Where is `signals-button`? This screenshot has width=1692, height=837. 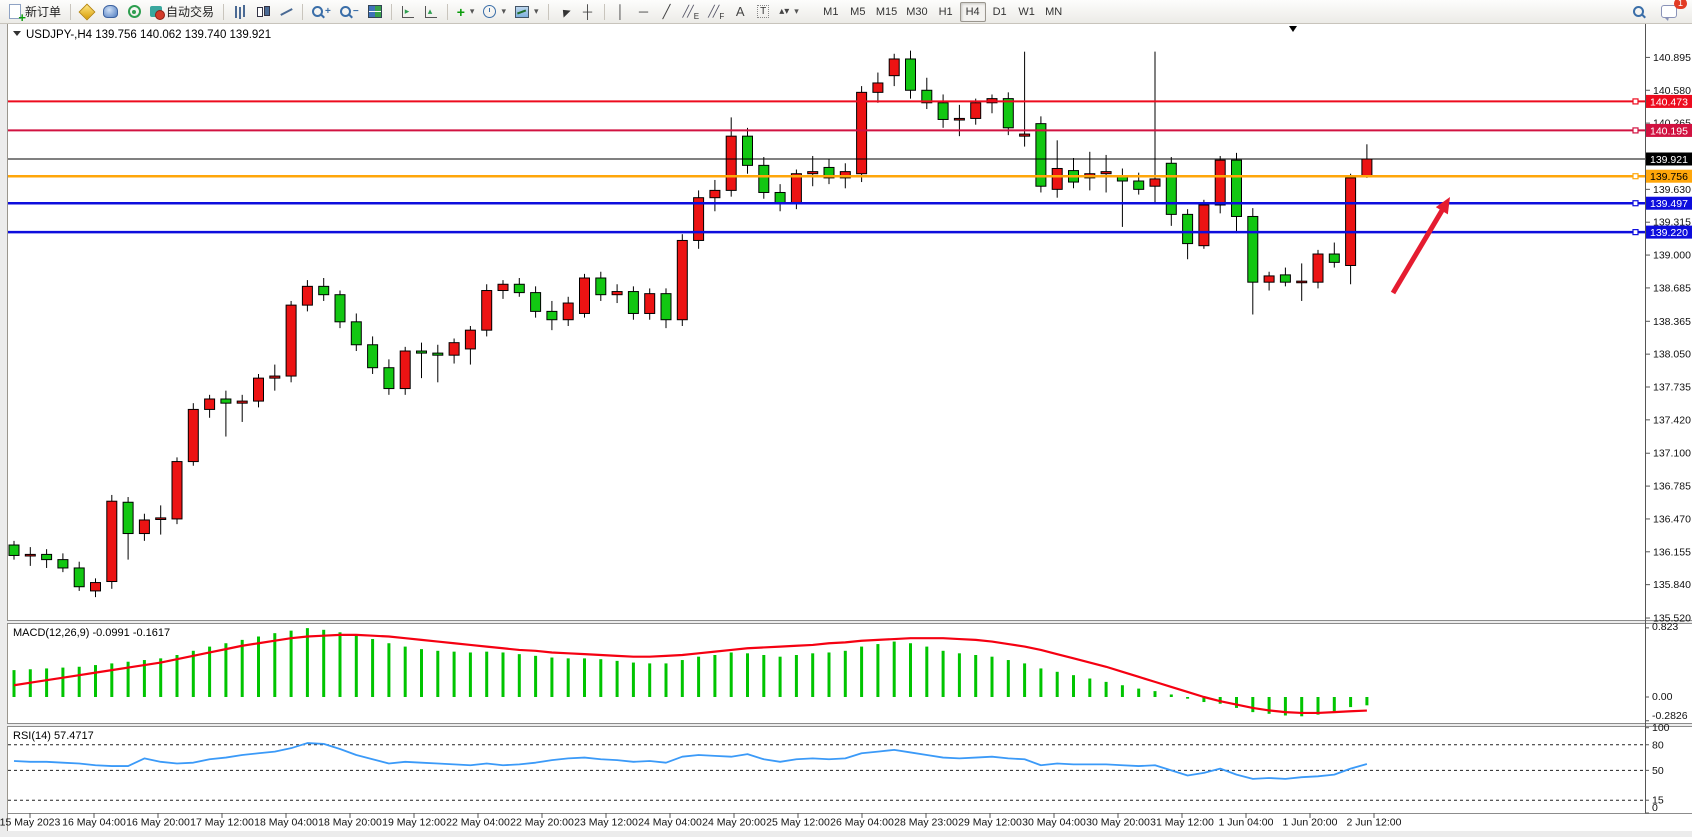 signals-button is located at coordinates (134, 12).